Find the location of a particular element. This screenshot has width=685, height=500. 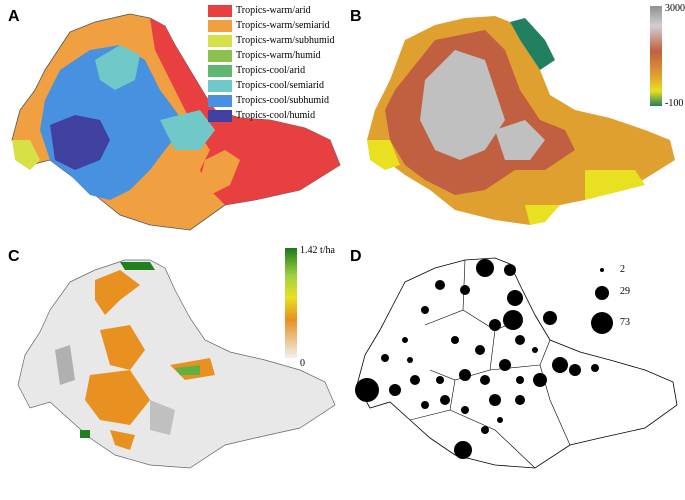

legend-d-circles is located at coordinates (602, 301).